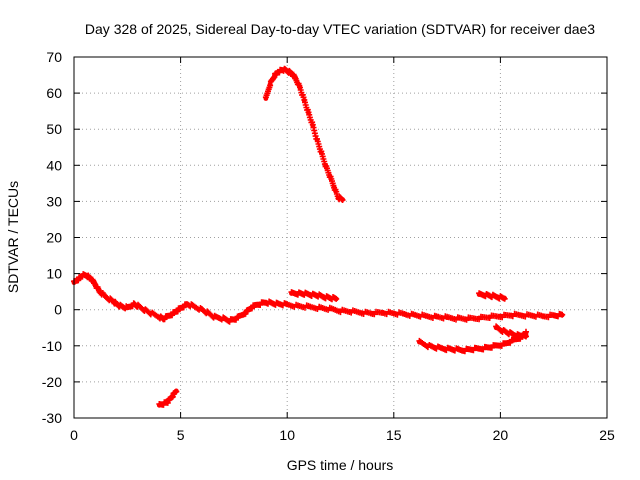  Describe the element at coordinates (340, 465) in the screenshot. I see `x-axis-label: GPS time / hours` at that location.